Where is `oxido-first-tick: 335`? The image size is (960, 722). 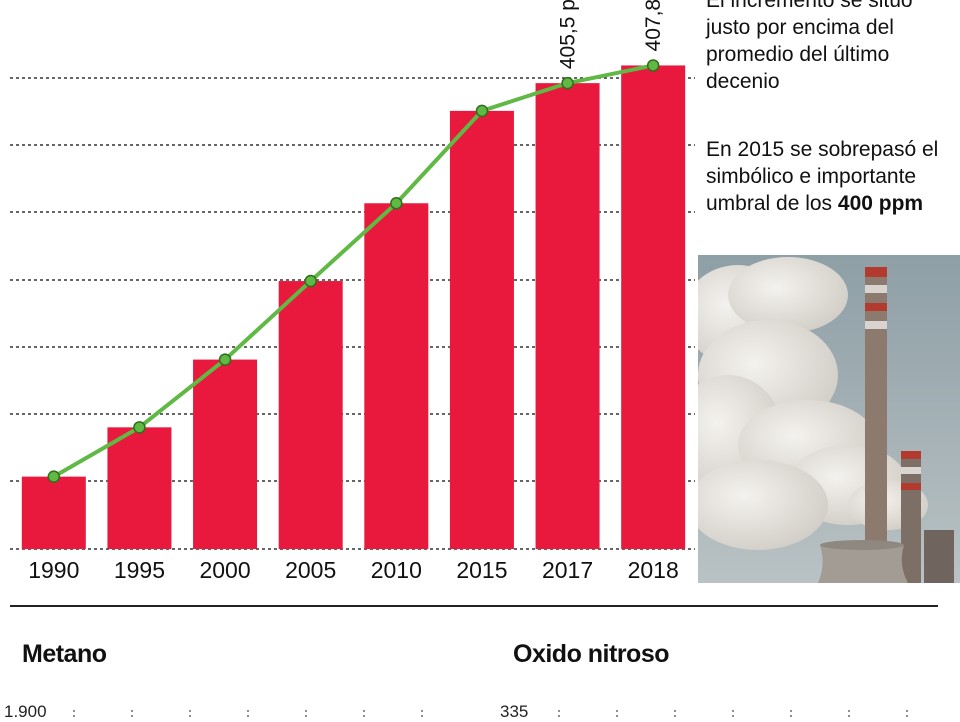 oxido-first-tick: 335 is located at coordinates (514, 711).